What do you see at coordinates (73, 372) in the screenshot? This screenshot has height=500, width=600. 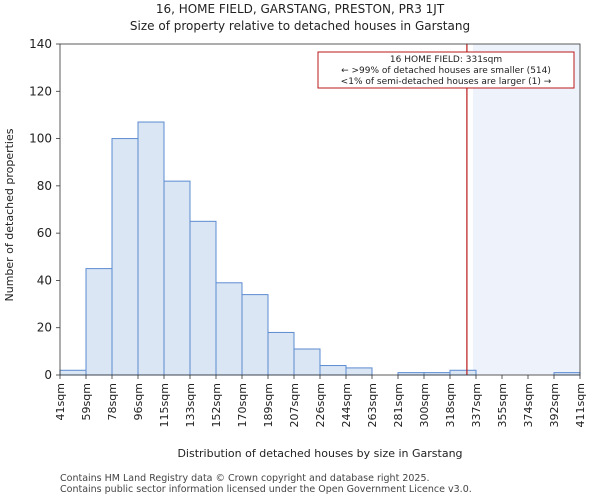 I see `histogram-bar-41sqm` at bounding box center [73, 372].